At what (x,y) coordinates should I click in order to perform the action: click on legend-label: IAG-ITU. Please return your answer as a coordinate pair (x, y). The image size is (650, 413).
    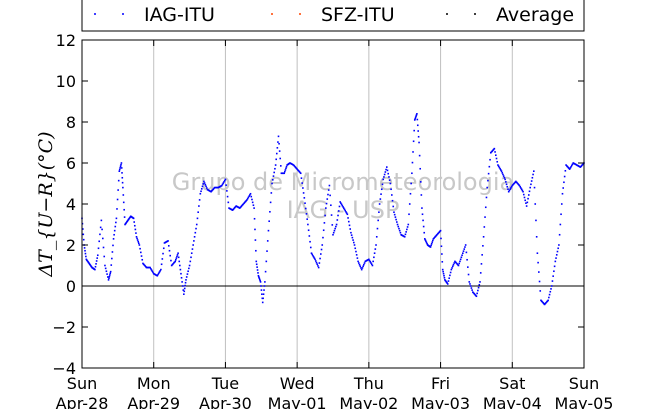
    Looking at the image, I should click on (179, 15).